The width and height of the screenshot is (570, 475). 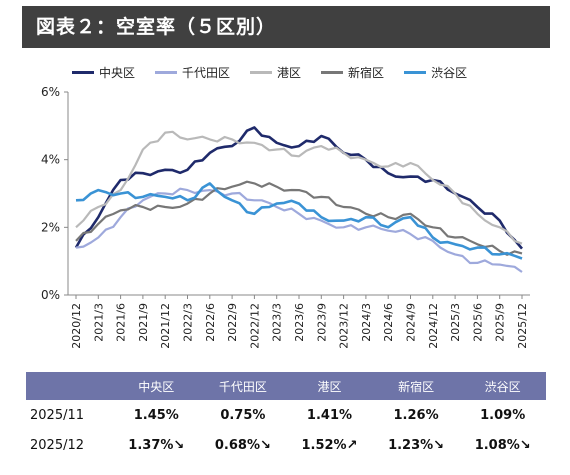 I want to click on table-header-cell: 港区, so click(x=329, y=386).